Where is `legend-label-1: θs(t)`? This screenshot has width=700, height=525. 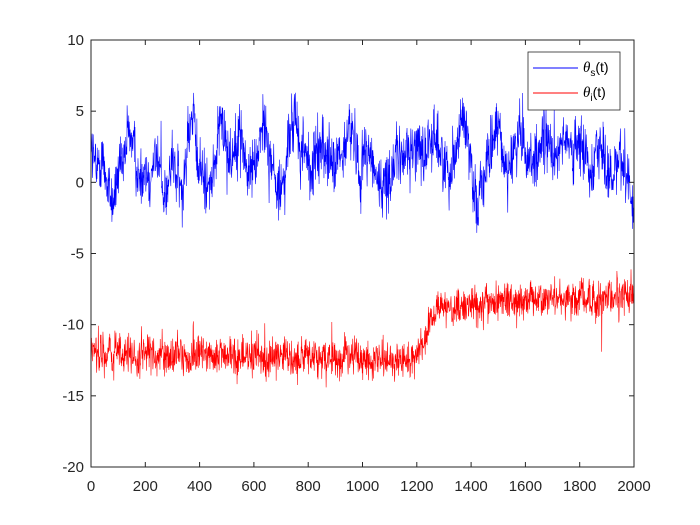 legend-label-1: θs(t) is located at coordinates (596, 69).